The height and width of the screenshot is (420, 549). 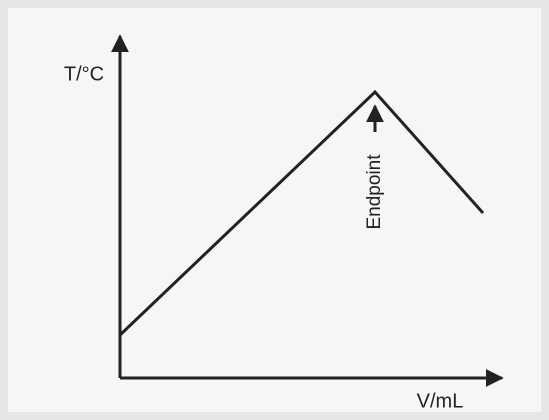 What do you see at coordinates (440, 401) in the screenshot?
I see `x-axis-label: V/mL` at bounding box center [440, 401].